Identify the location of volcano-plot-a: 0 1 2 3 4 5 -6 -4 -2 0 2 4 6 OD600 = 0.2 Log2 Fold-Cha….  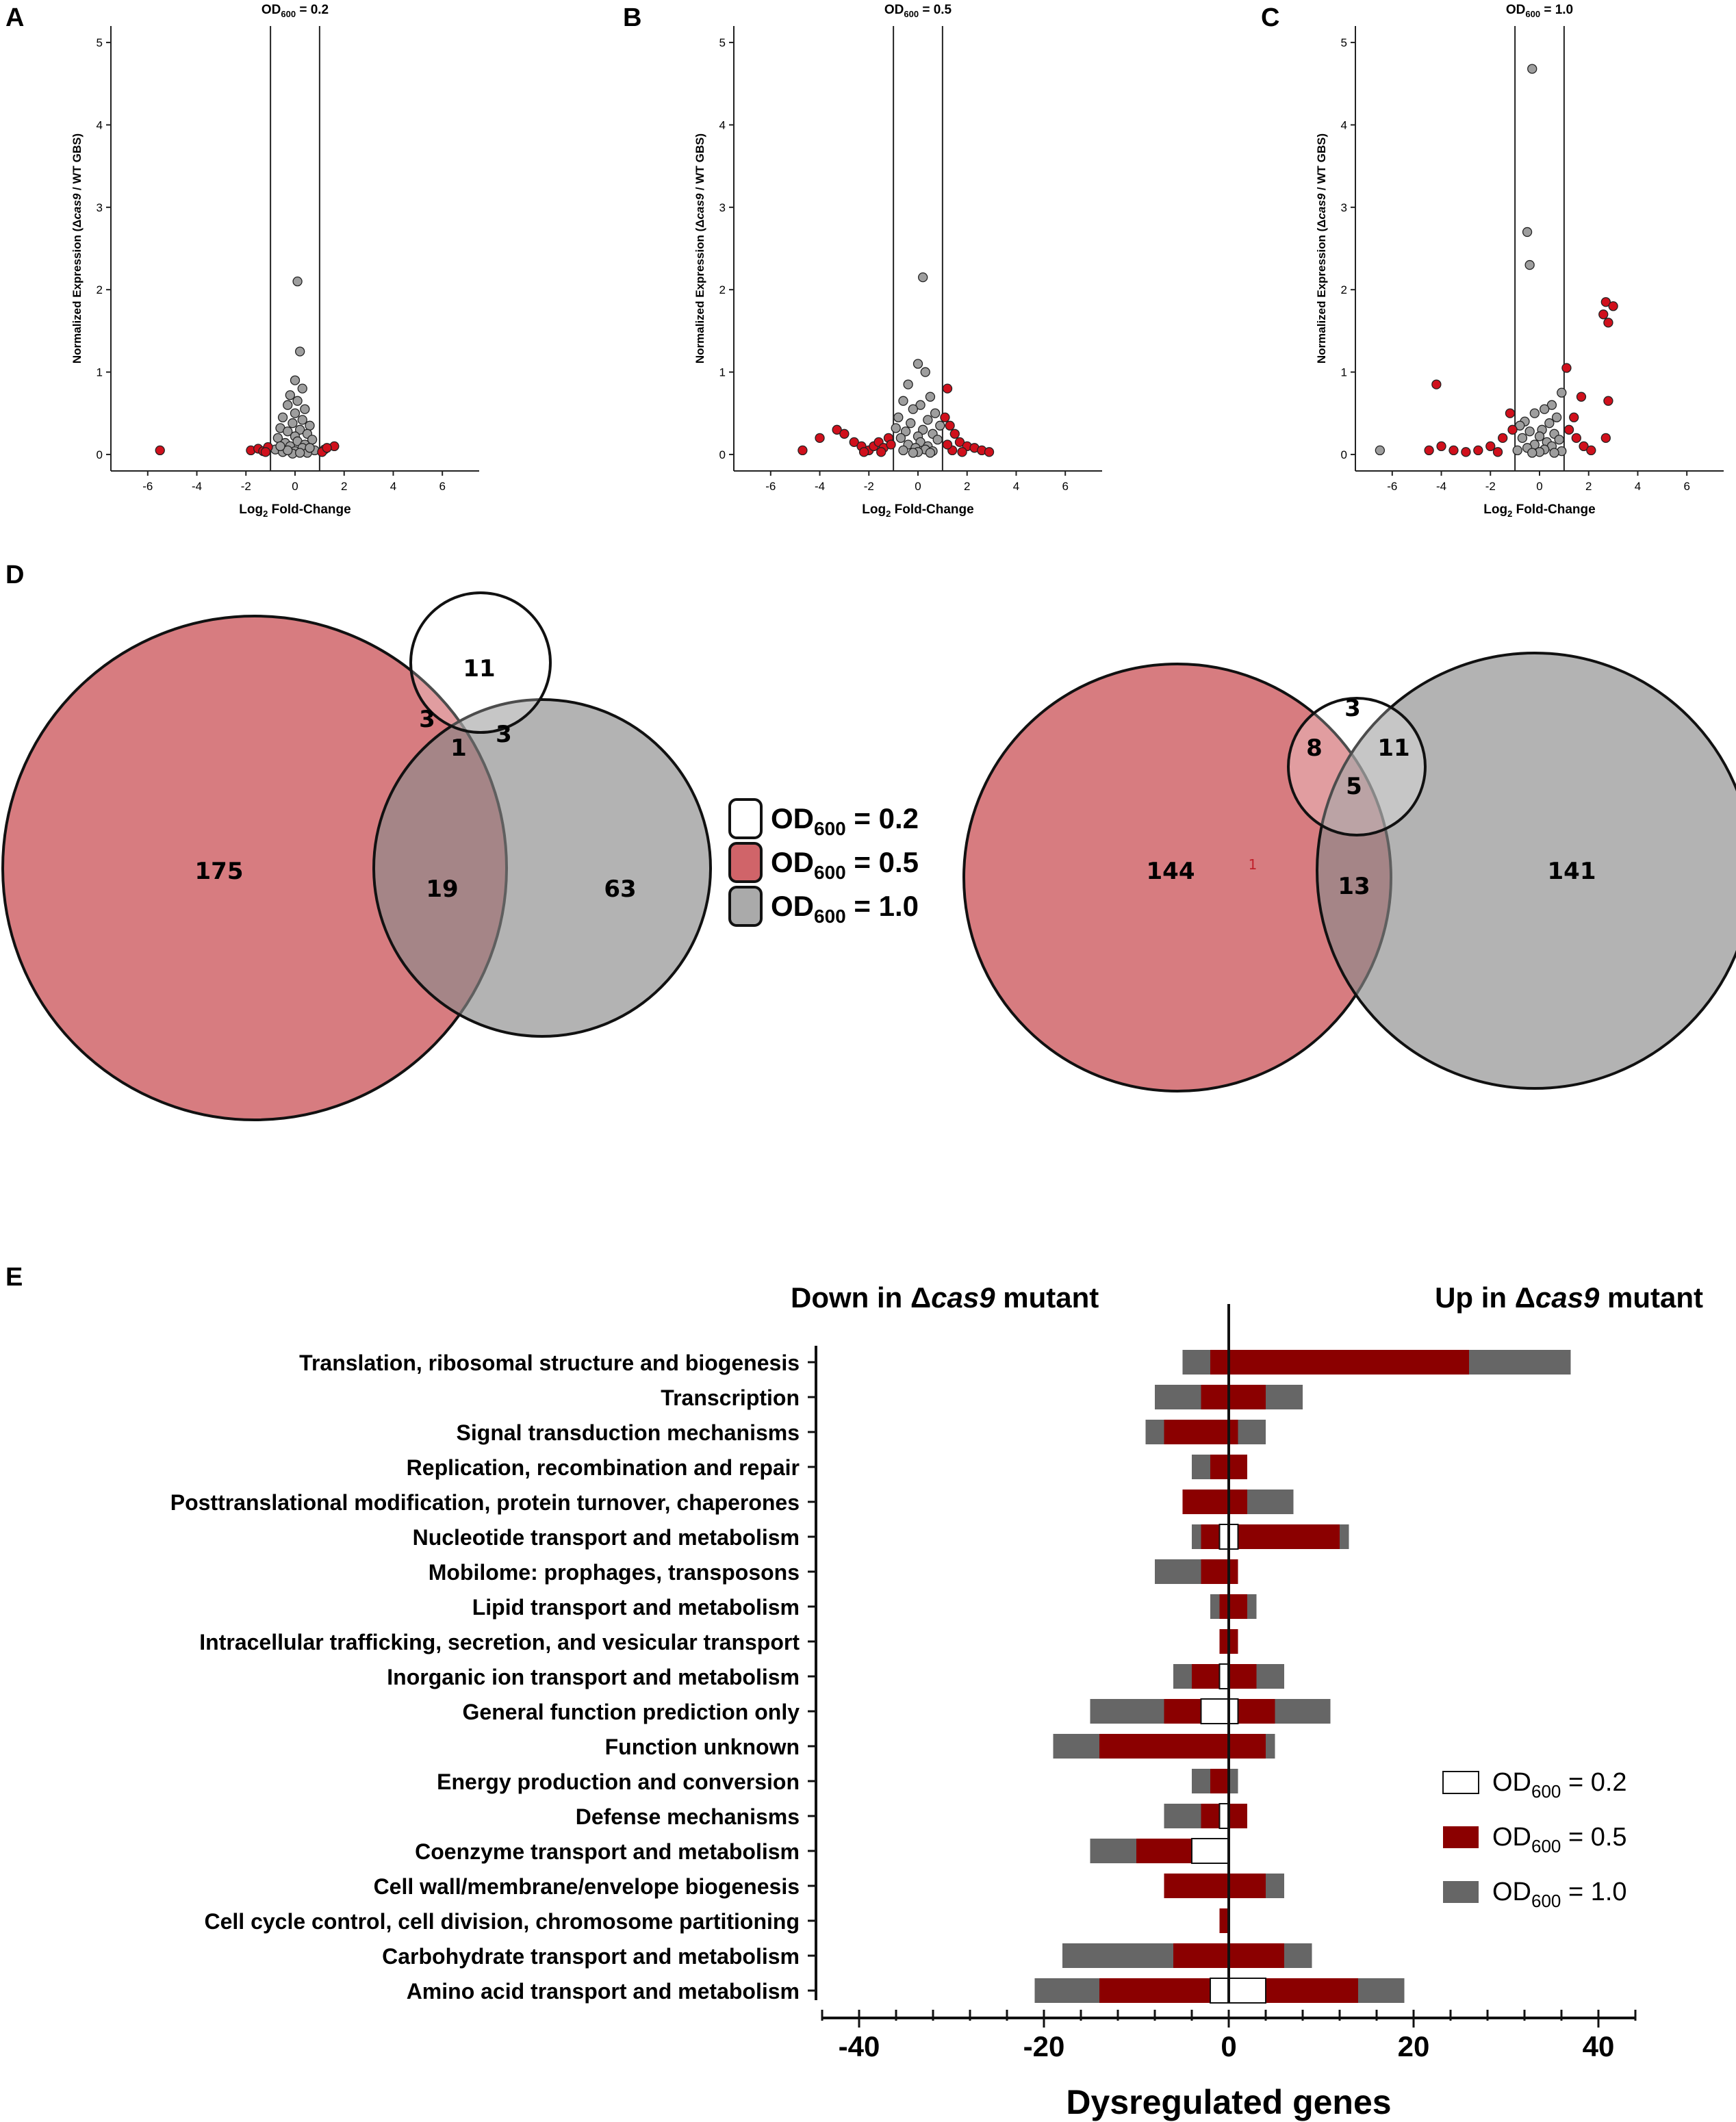
(275, 261).